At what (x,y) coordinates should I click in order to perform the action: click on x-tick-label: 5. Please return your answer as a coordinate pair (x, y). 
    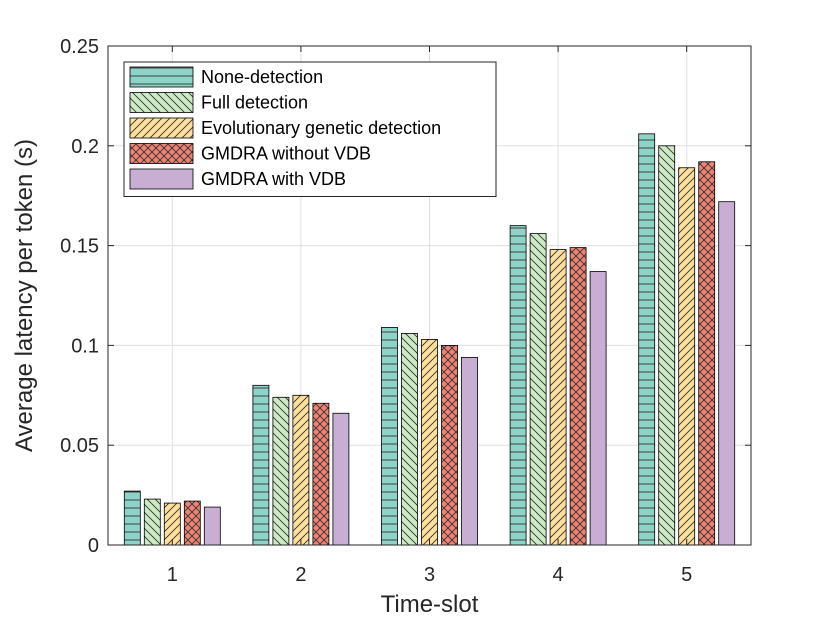
    Looking at the image, I should click on (686, 575).